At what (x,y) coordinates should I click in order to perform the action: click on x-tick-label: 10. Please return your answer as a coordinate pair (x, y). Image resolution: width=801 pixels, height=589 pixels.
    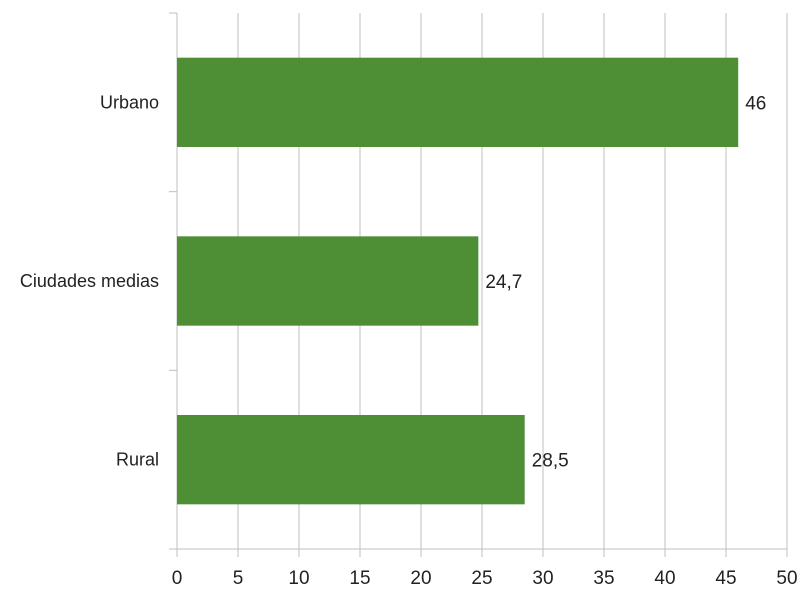
    Looking at the image, I should click on (298, 578).